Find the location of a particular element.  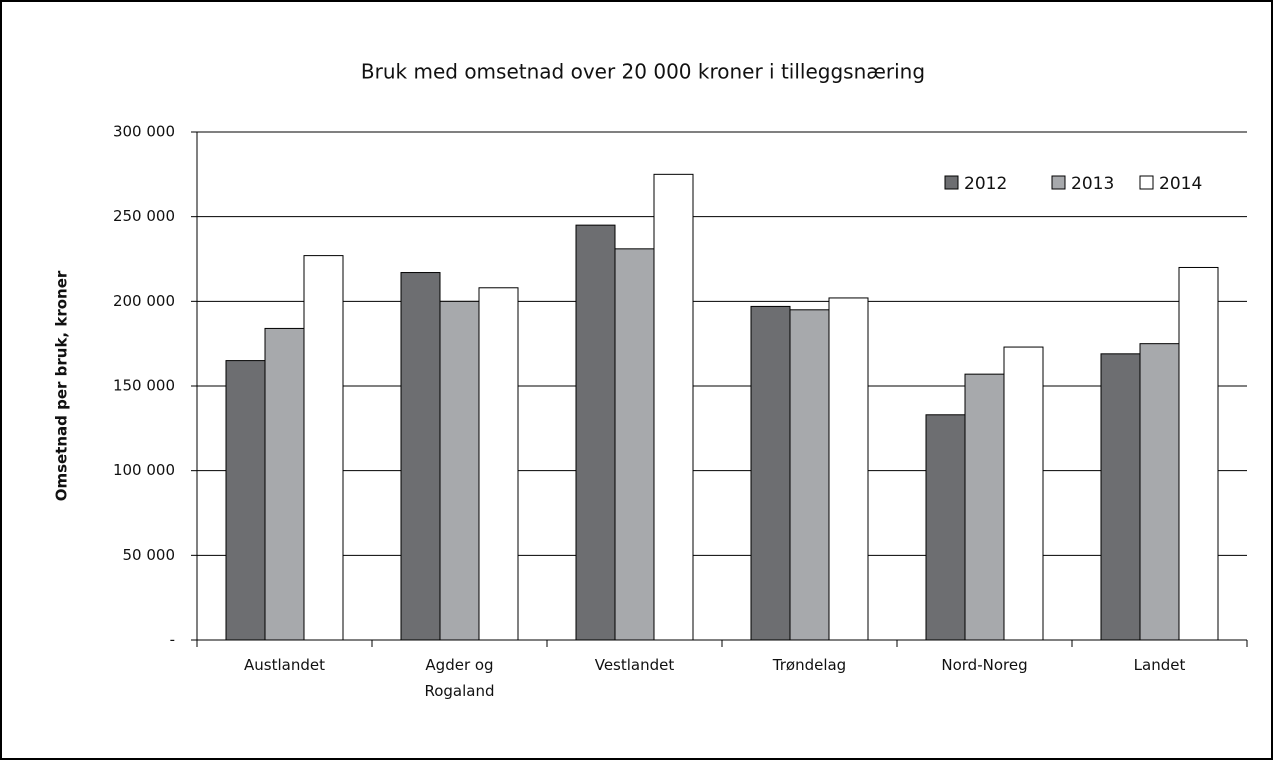

y-tick-label: 50 000 is located at coordinates (149, 555).